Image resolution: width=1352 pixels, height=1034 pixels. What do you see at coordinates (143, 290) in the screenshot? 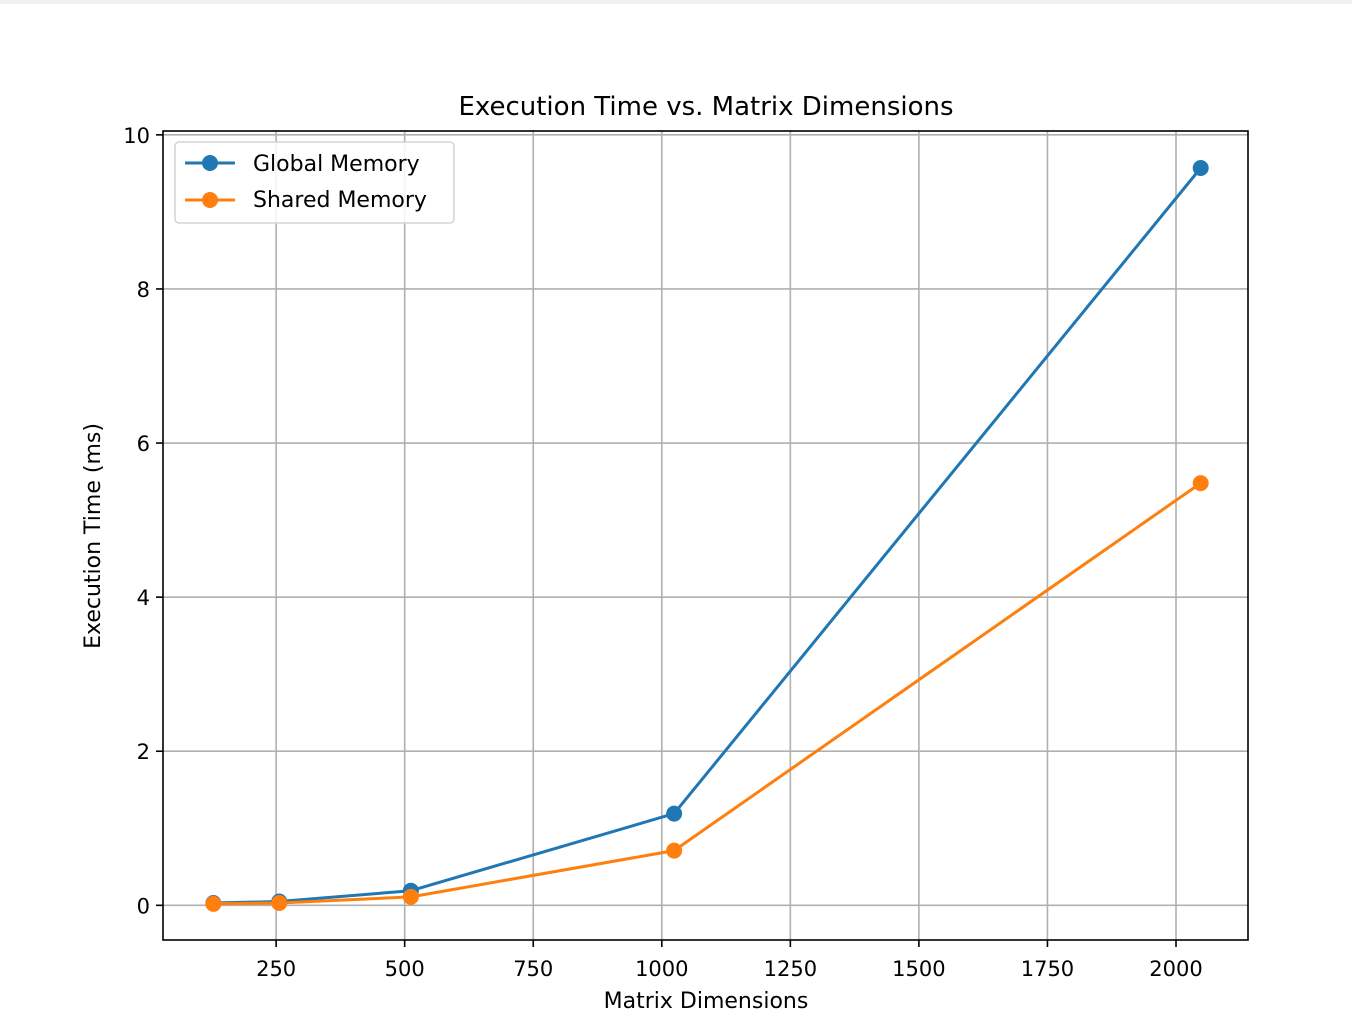
I see `y-tick-label: 8` at bounding box center [143, 290].